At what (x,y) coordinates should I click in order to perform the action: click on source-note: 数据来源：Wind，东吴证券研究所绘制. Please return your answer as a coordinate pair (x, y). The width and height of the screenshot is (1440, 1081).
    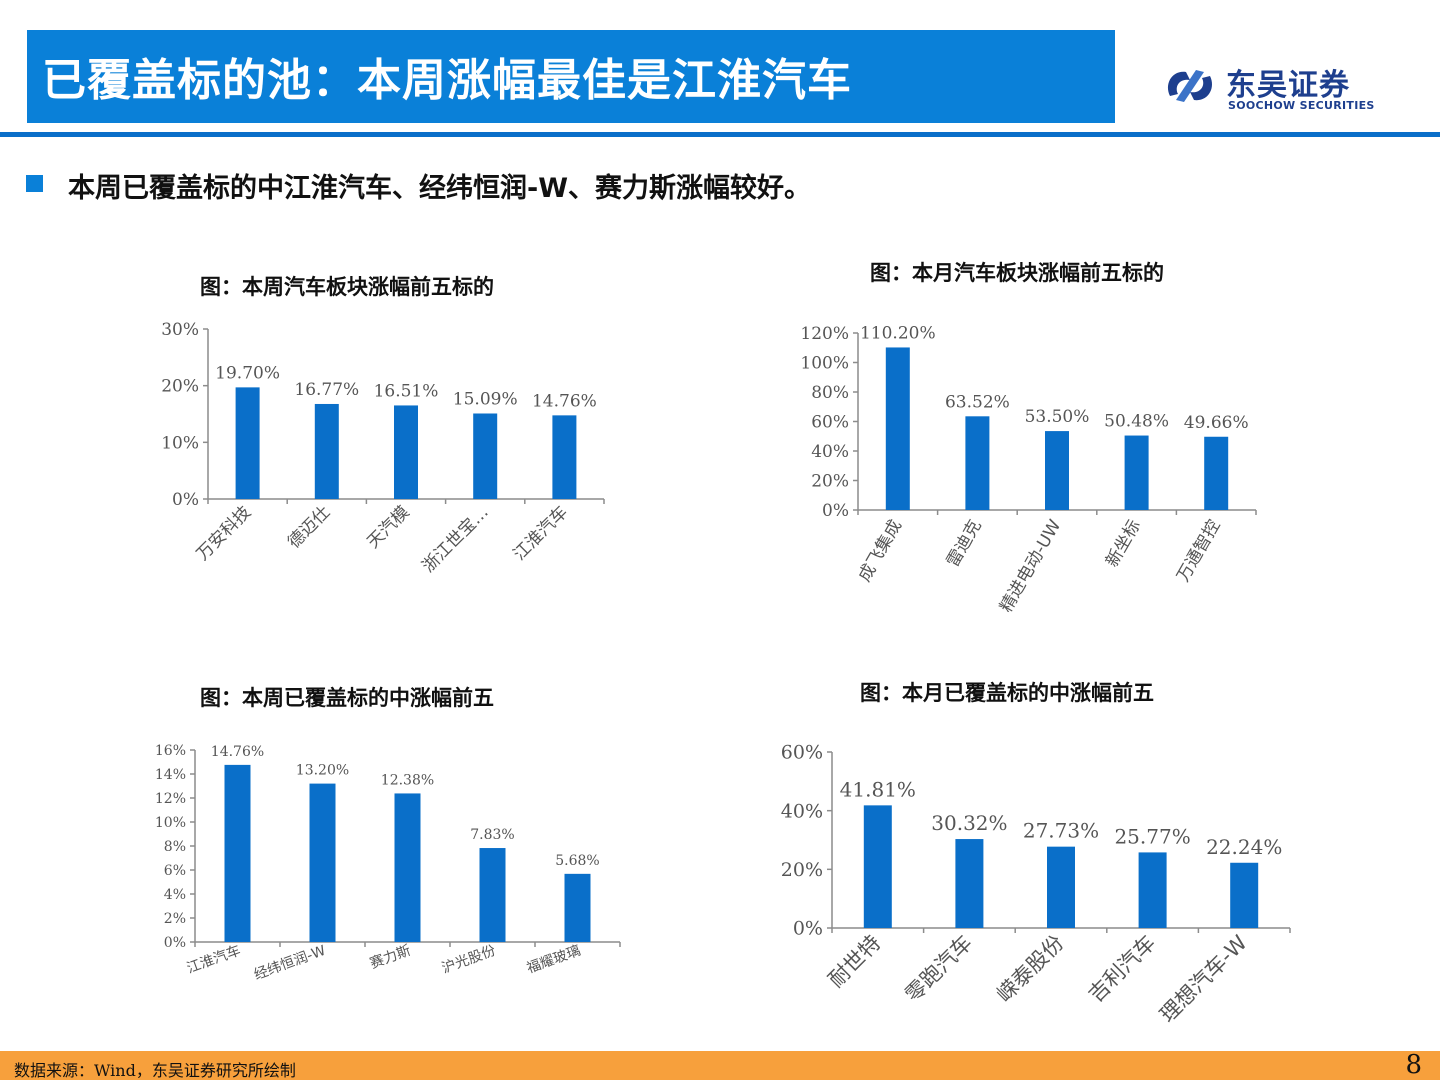
    Looking at the image, I should click on (155, 1070).